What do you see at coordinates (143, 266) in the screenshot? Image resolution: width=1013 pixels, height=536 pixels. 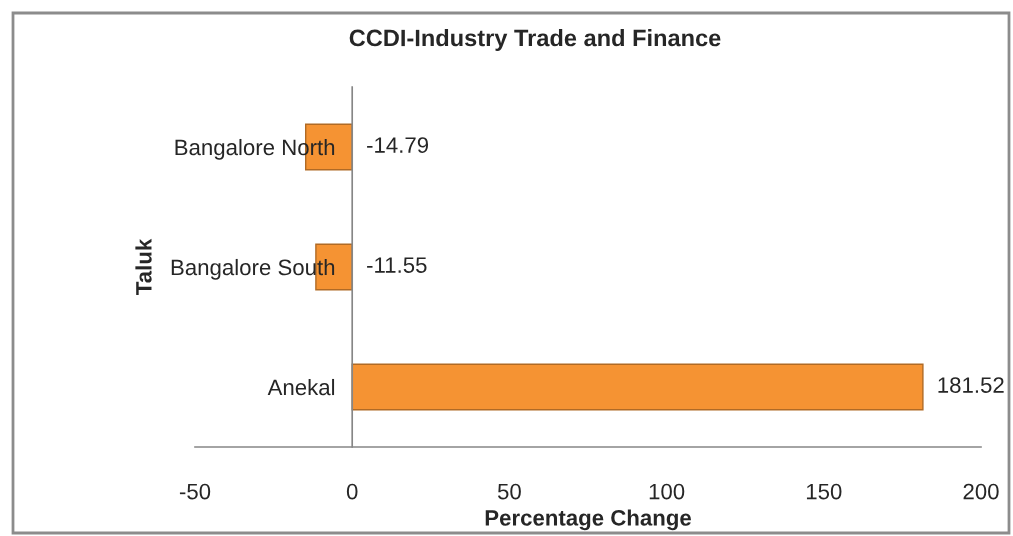 I see `y-axis-title: Taluk` at bounding box center [143, 266].